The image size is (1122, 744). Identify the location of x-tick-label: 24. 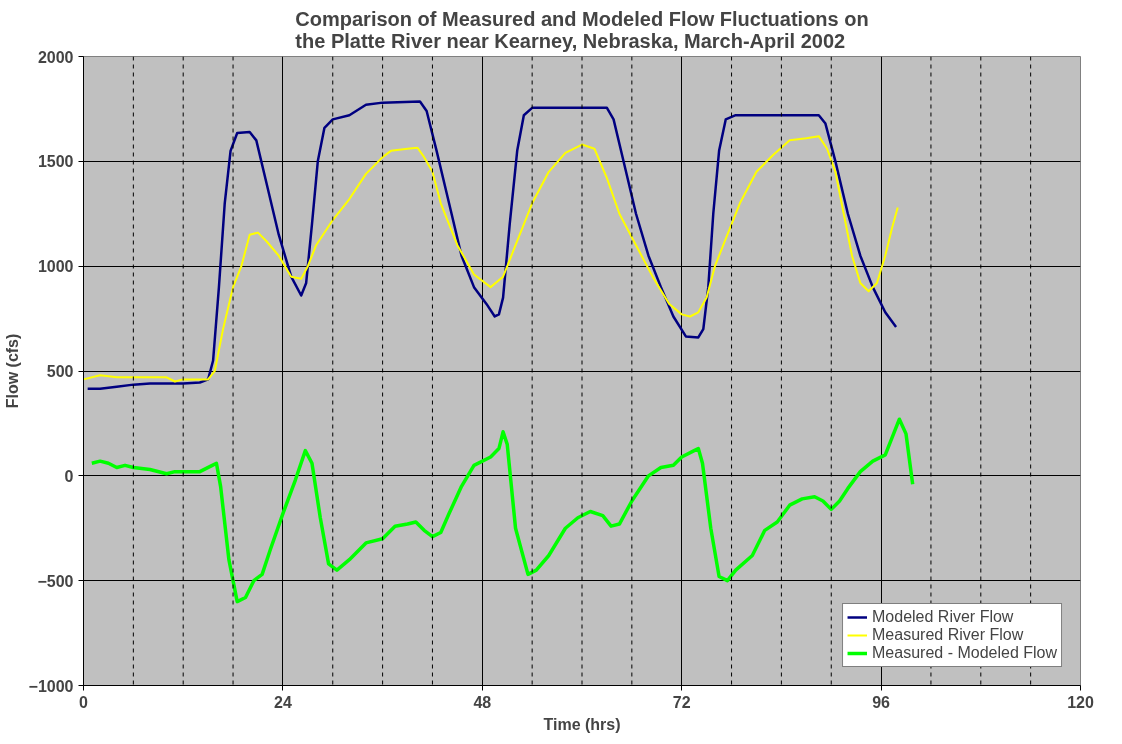
(283, 702).